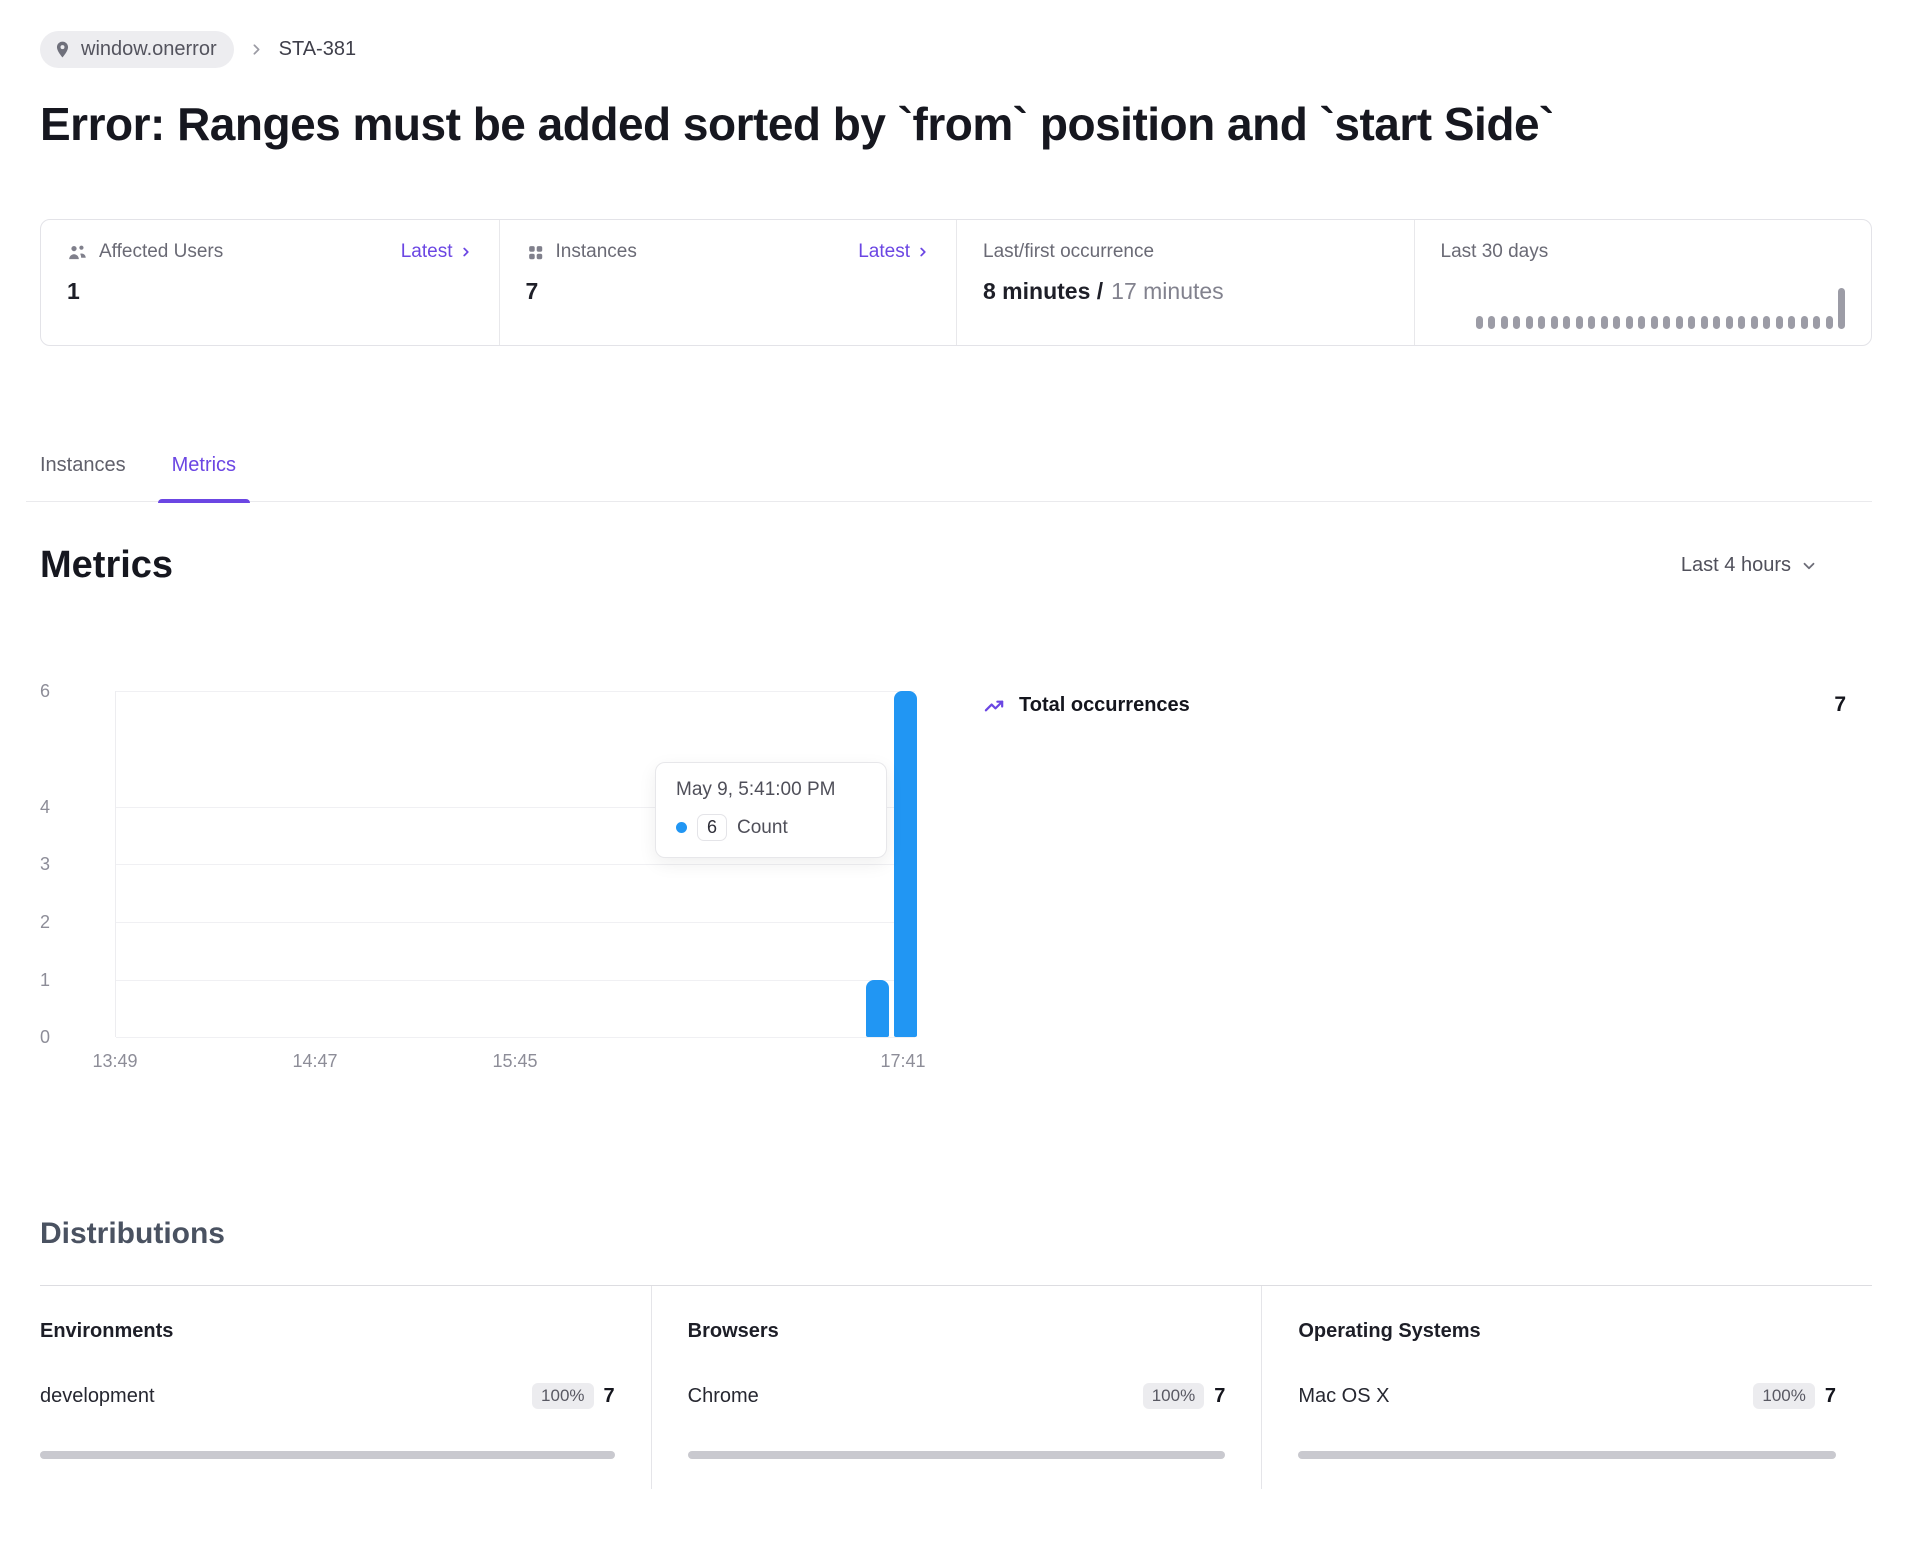 This screenshot has height=1566, width=1912. What do you see at coordinates (1167, 291) in the screenshot?
I see `first-occurrence-value: 17 minutes` at bounding box center [1167, 291].